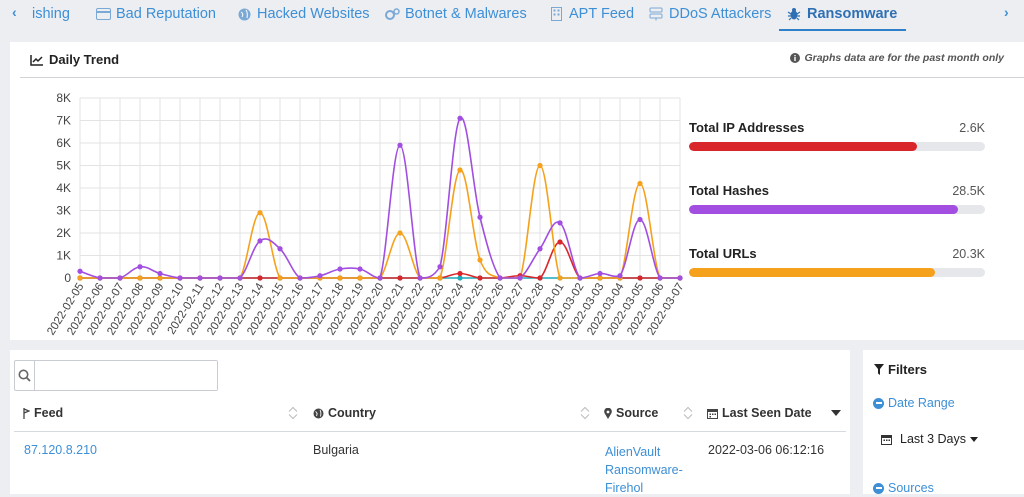  What do you see at coordinates (455, 14) in the screenshot?
I see `tab-botnet-malwares: Botnet & Malwares` at bounding box center [455, 14].